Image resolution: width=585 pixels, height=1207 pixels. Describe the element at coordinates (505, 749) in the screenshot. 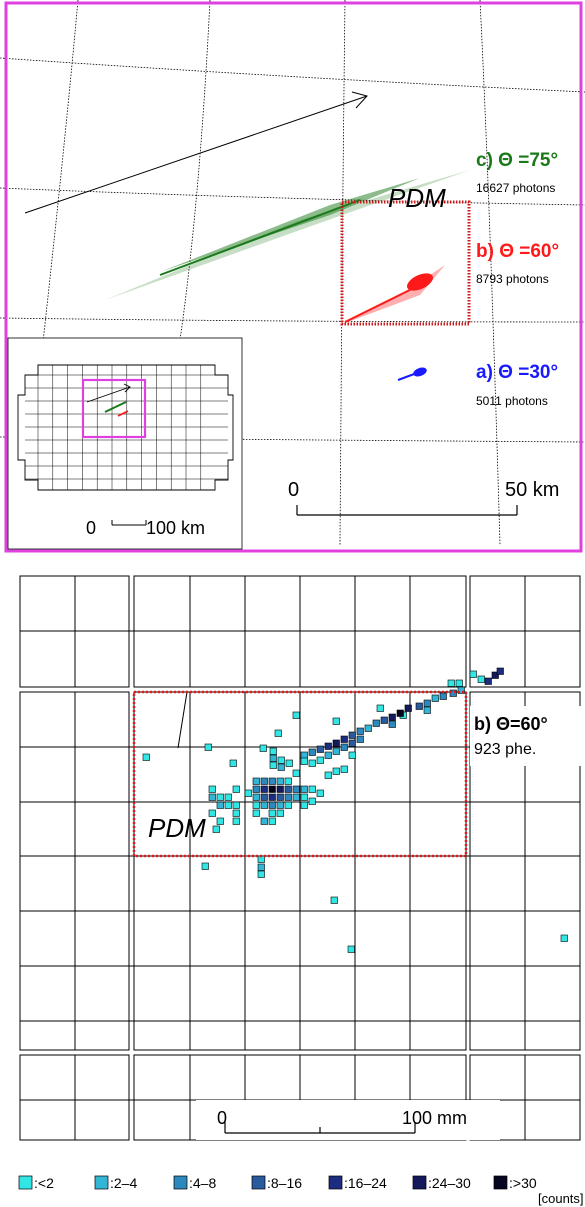

I see `bottom-phe: 923 phe.` at that location.